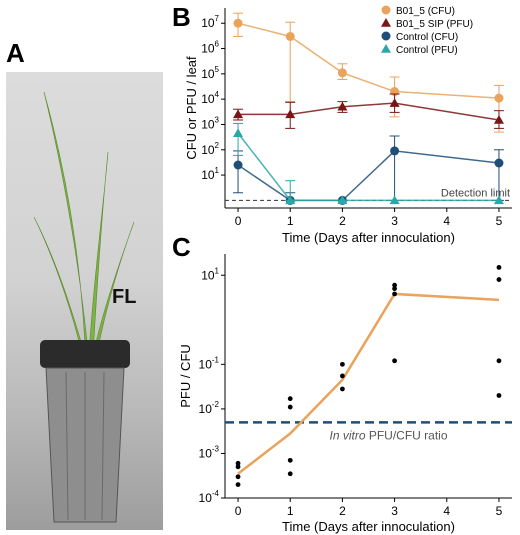  I want to click on b-x-tick-label: 5, so click(499, 221).